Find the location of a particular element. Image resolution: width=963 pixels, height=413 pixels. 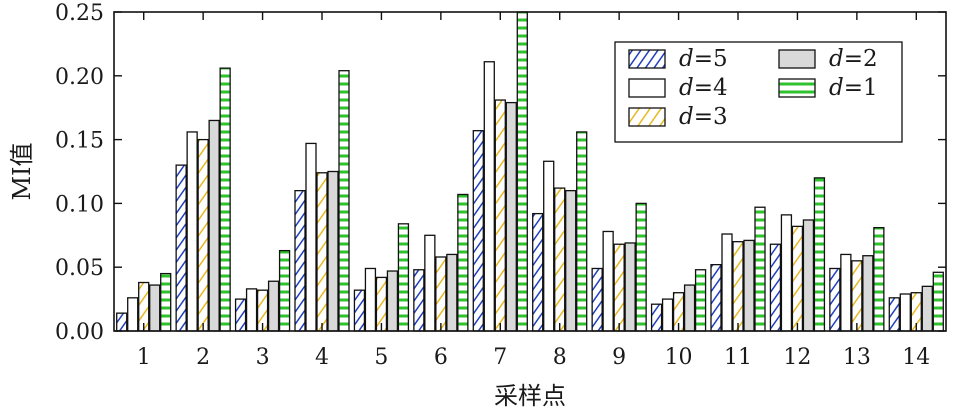

x-tick-label: 1 is located at coordinates (144, 357).